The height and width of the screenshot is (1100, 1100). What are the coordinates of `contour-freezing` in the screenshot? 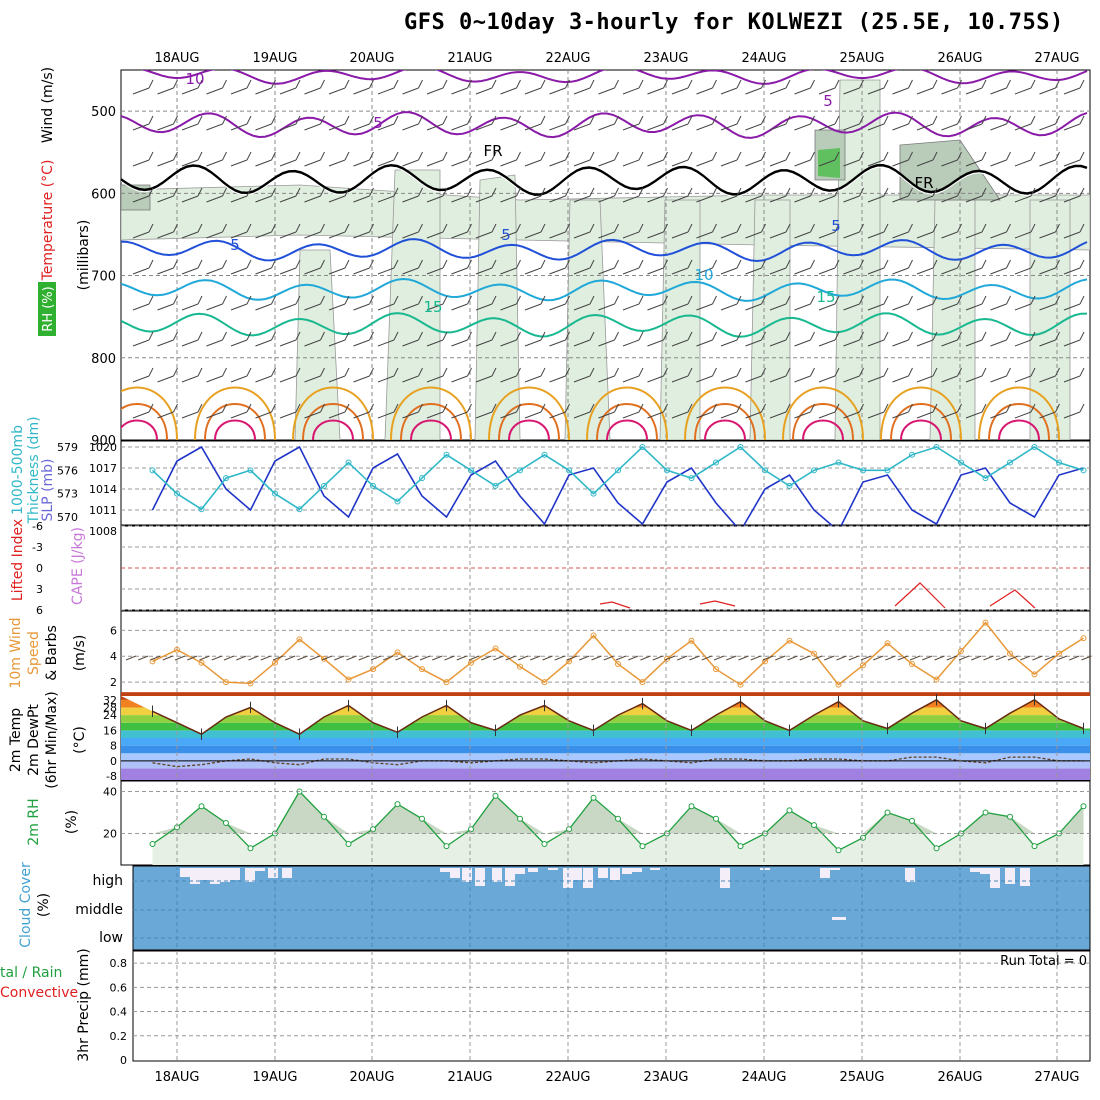 It's located at (604, 180).